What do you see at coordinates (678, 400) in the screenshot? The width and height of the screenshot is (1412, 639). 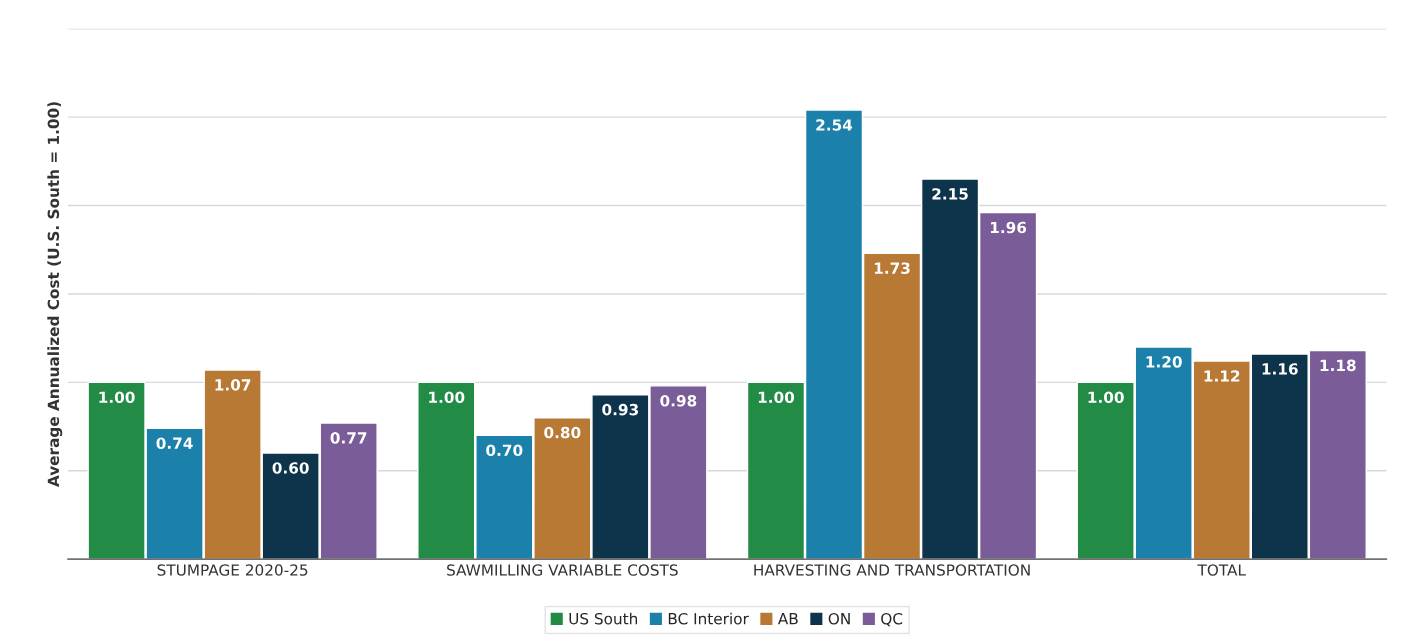 I see `data-label: 0.98` at bounding box center [678, 400].